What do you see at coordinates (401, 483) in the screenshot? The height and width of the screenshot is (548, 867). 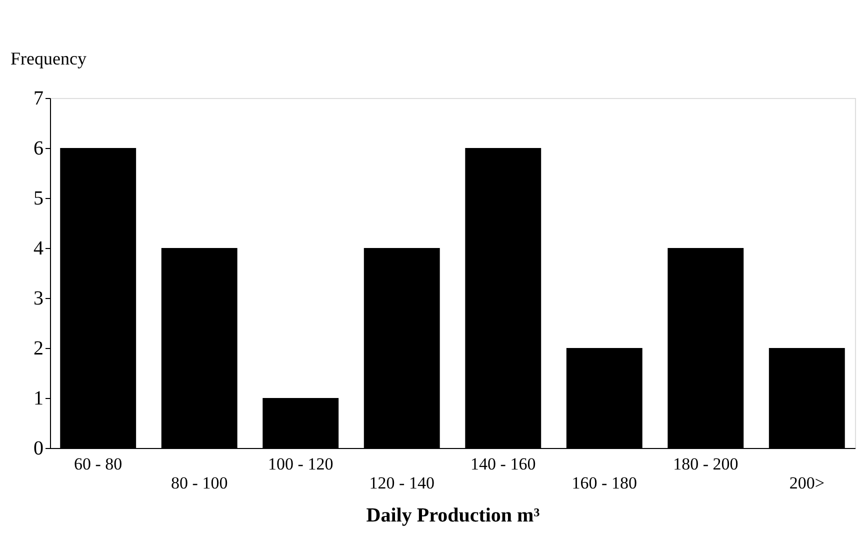 I see `x-tick-label: 120 - 140` at bounding box center [401, 483].